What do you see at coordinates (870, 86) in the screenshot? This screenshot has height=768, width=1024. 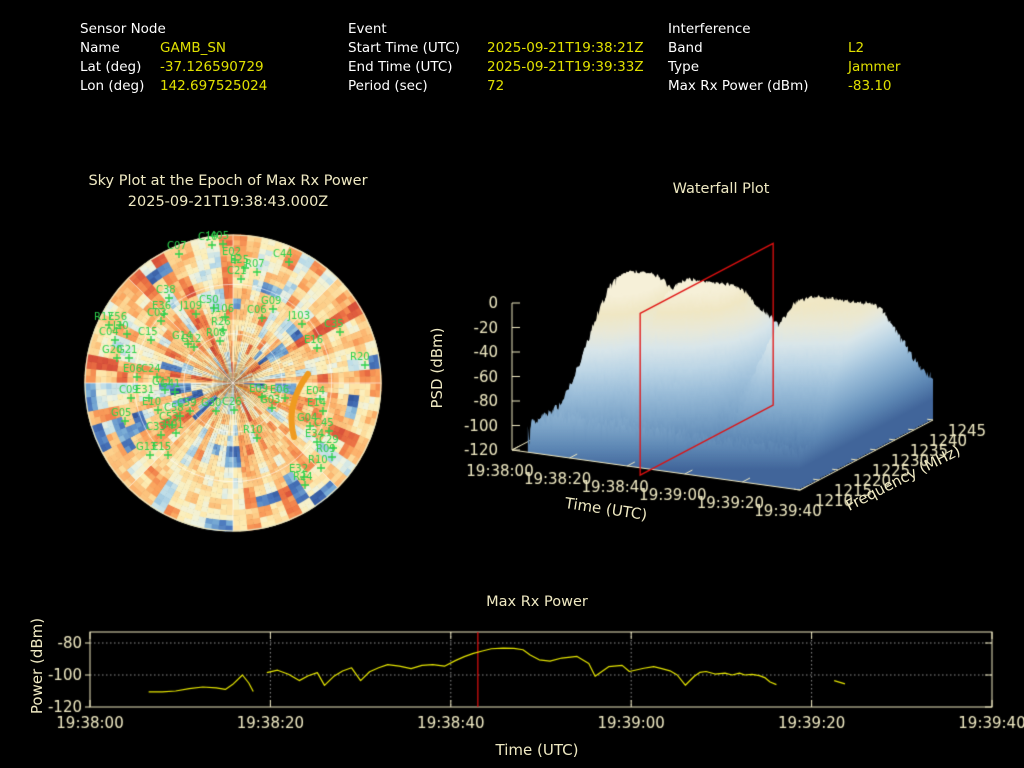 I see `interference-power-value: -83.10` at bounding box center [870, 86].